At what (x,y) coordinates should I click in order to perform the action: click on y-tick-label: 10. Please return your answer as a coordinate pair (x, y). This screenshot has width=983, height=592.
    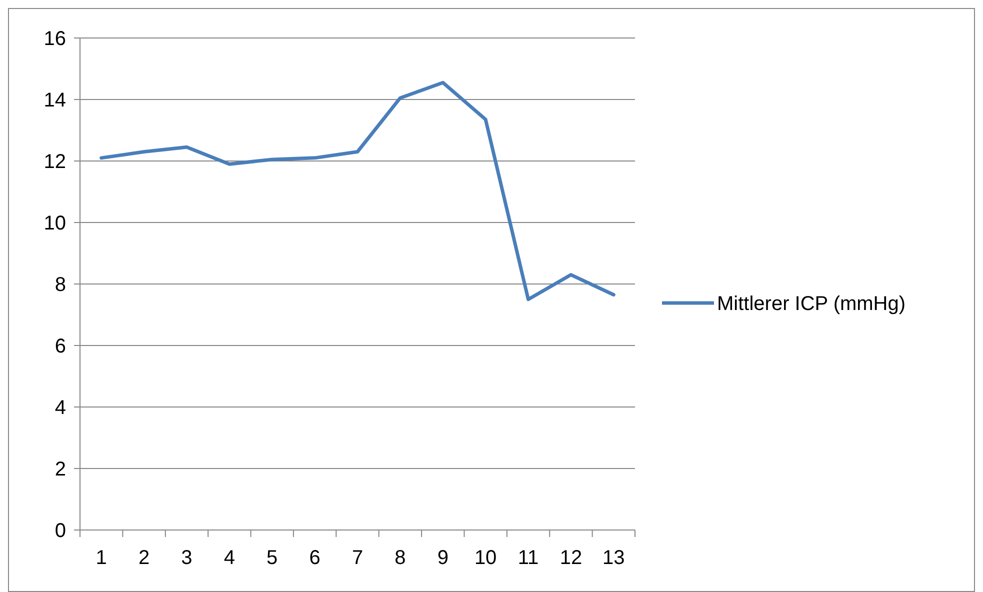
    Looking at the image, I should click on (55, 223).